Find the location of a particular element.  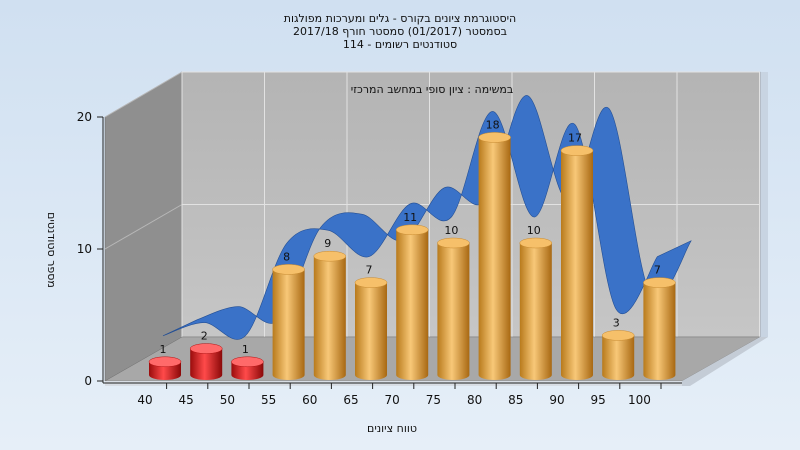

y-tick-label: 20 is located at coordinates (84, 117).